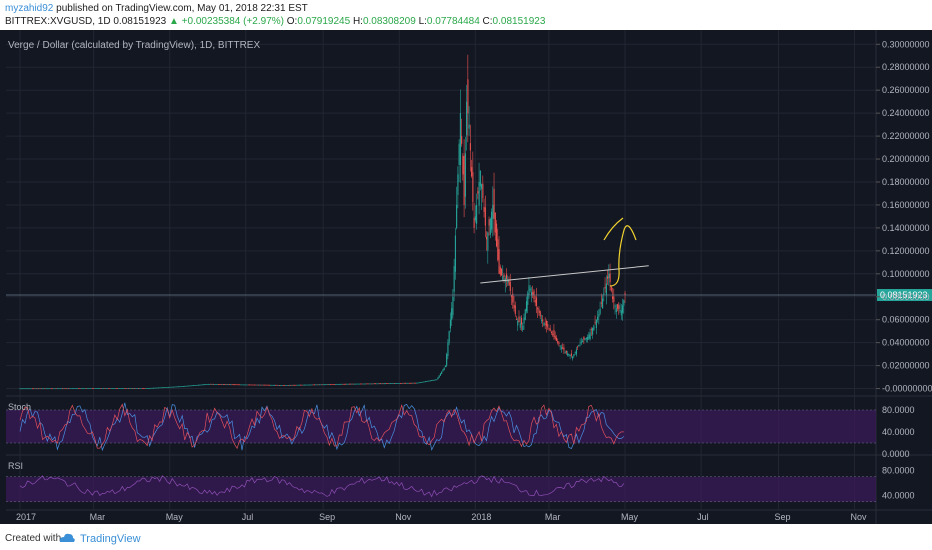 Image resolution: width=932 pixels, height=550 pixels. I want to click on x-tick-label: May, so click(630, 517).